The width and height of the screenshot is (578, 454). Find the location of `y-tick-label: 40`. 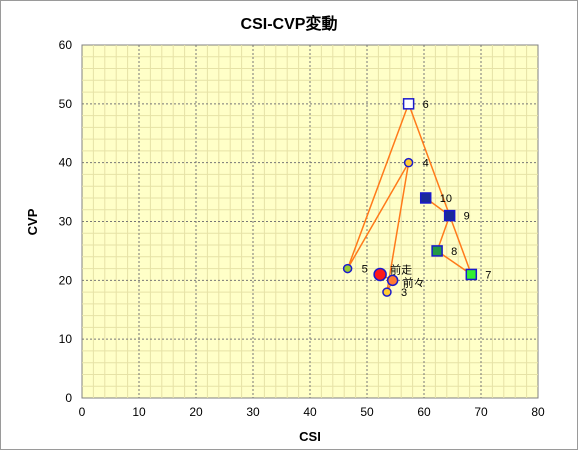

y-tick-label: 40 is located at coordinates (66, 163).